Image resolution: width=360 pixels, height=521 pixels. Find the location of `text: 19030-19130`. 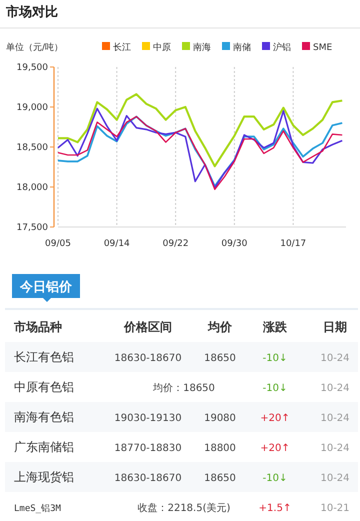

text: 19030-19130 is located at coordinates (148, 418).